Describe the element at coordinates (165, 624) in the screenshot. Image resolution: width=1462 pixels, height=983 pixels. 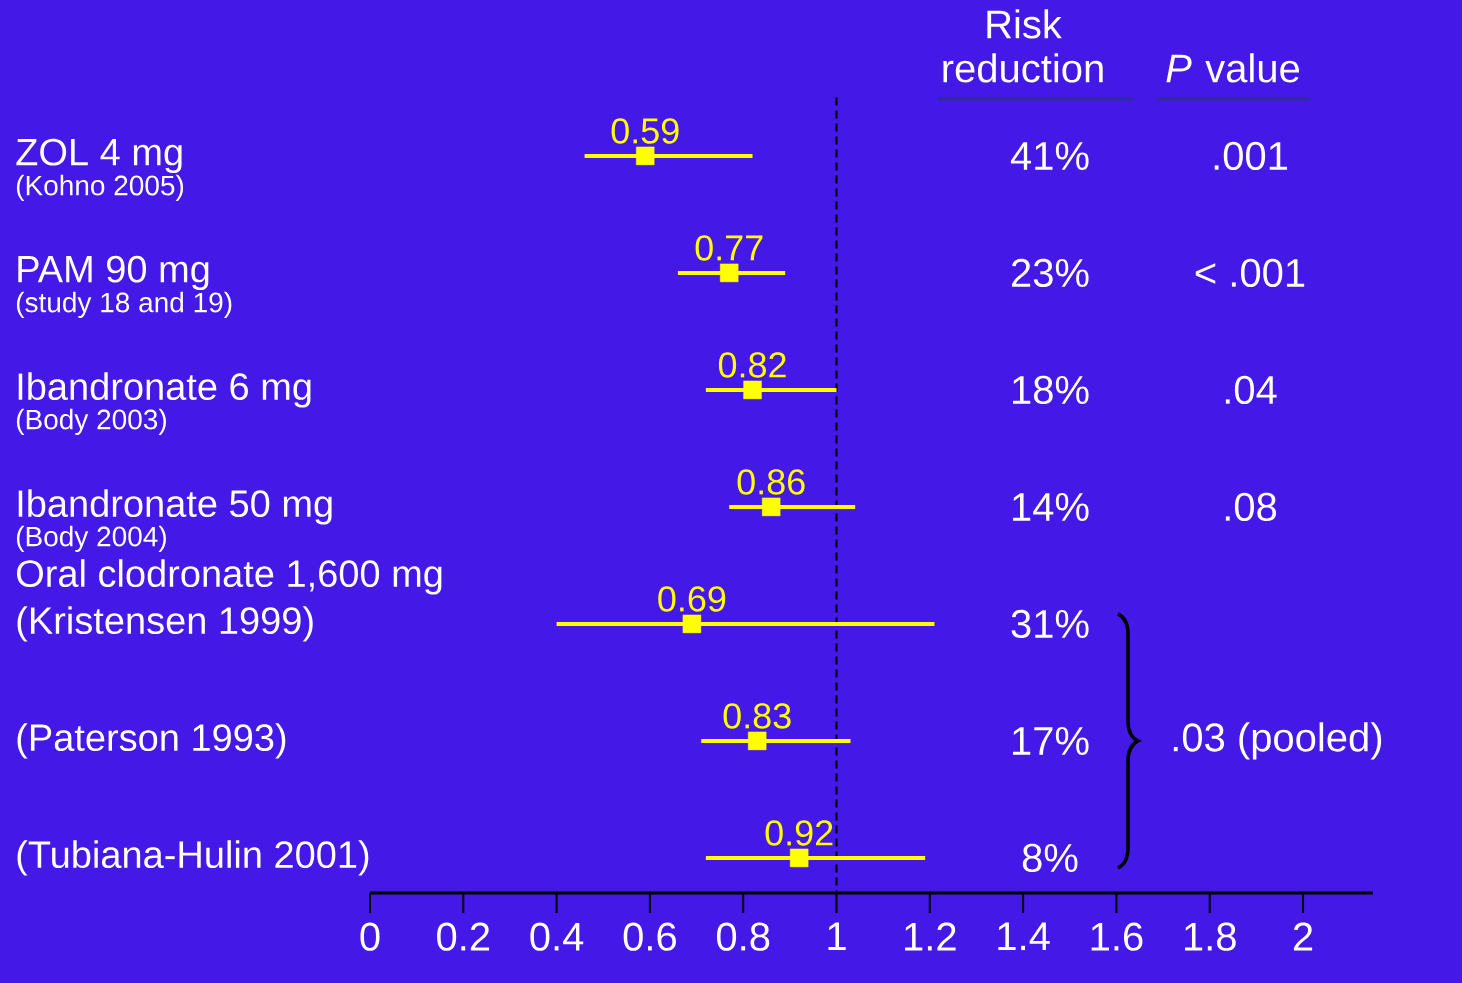
I see `y-tick-label: (Kristensen 1999)` at that location.